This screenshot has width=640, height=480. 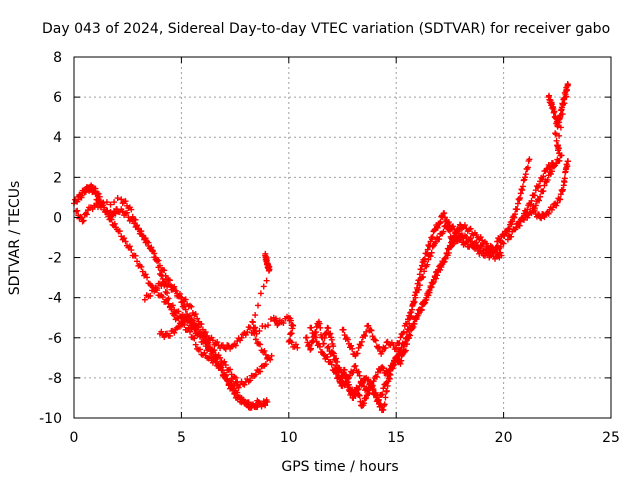 I want to click on y-tick-label: -2, so click(x=55, y=259).